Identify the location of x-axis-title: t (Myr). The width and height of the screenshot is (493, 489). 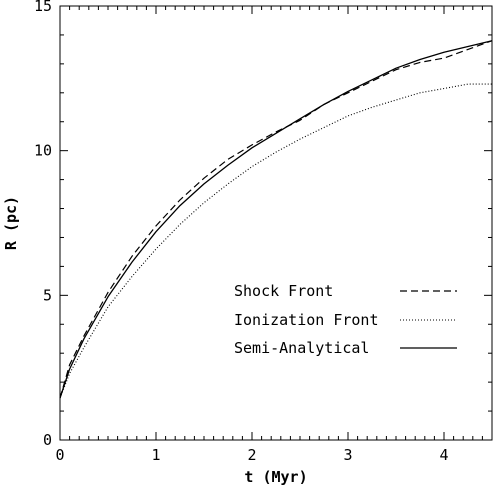
(275, 477).